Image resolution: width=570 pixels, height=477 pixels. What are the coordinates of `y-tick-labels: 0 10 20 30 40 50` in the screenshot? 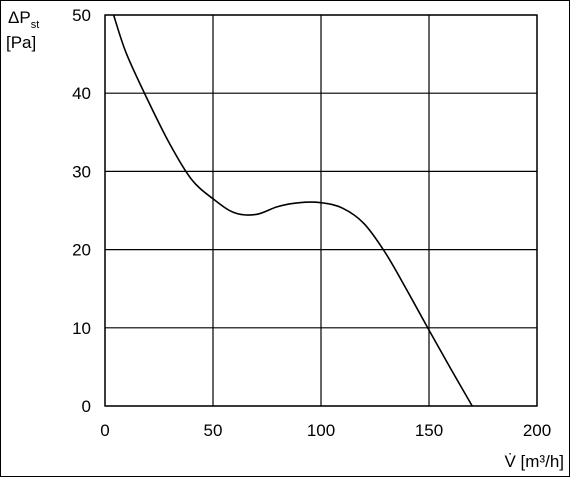 It's located at (81, 211).